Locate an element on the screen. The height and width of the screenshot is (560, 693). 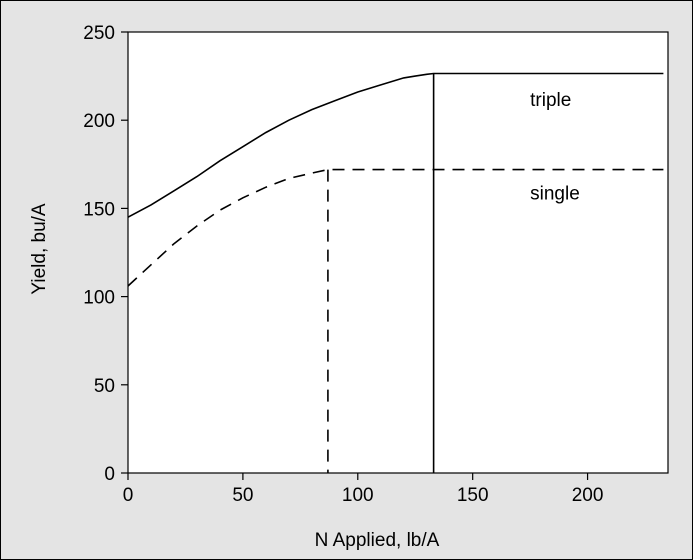
y-tick-label: 100 is located at coordinates (99, 298).